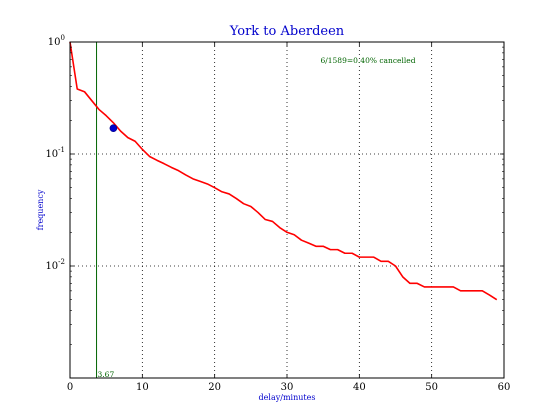  I want to click on marker-point, so click(113, 128).